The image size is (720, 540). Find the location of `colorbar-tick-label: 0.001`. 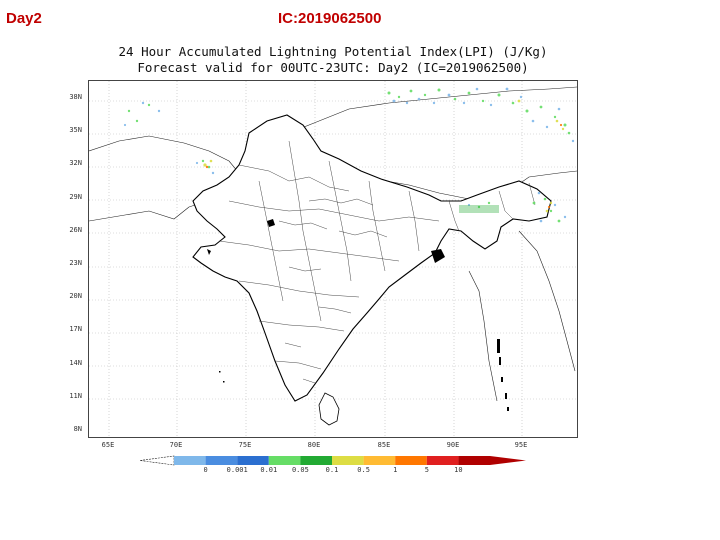

colorbar-tick-label: 0.001 is located at coordinates (237, 470).